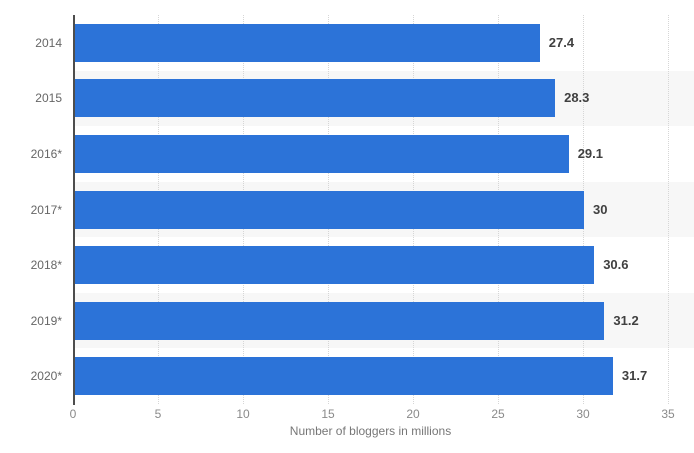 The width and height of the screenshot is (694, 453). What do you see at coordinates (498, 414) in the screenshot?
I see `x-tick-label: 25` at bounding box center [498, 414].